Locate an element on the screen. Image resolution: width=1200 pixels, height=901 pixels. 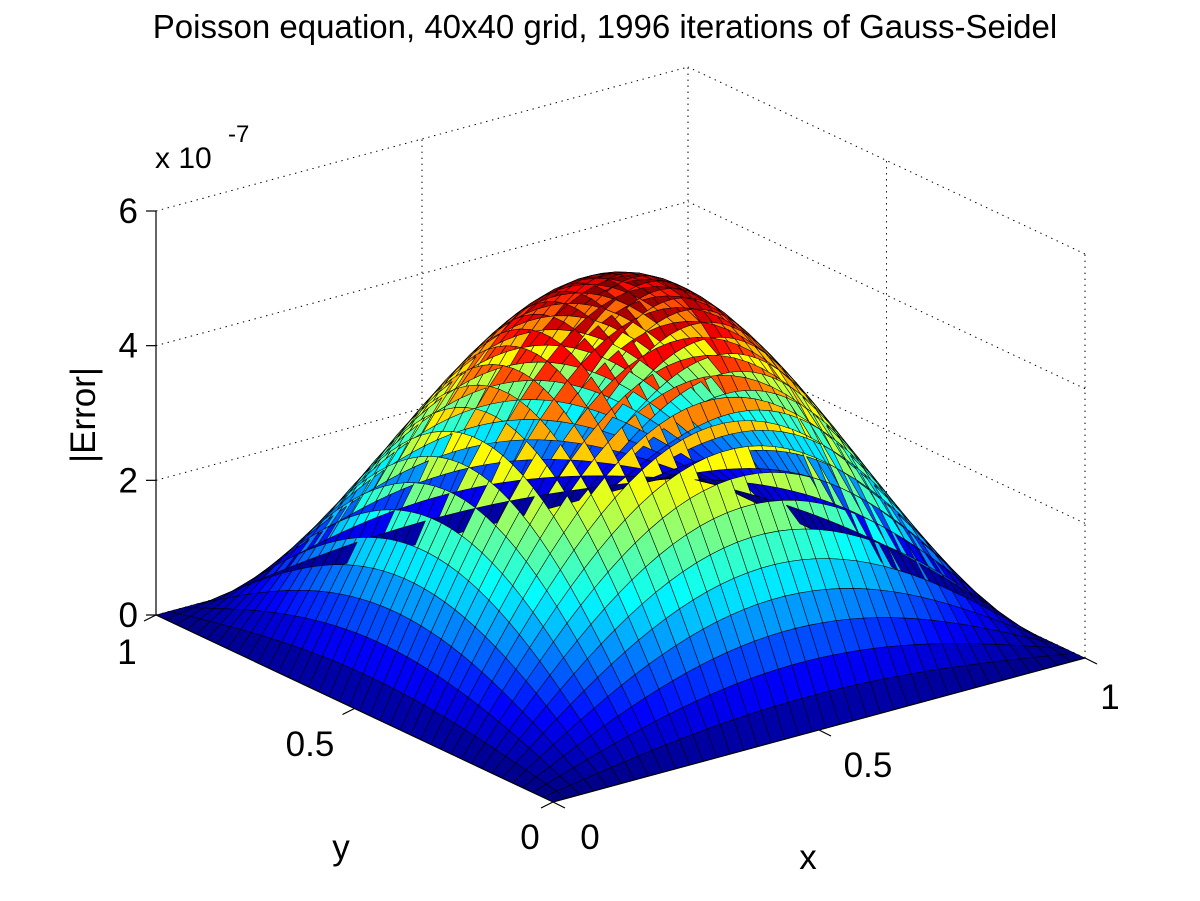
z-tick-label: 6 is located at coordinates (128, 211).